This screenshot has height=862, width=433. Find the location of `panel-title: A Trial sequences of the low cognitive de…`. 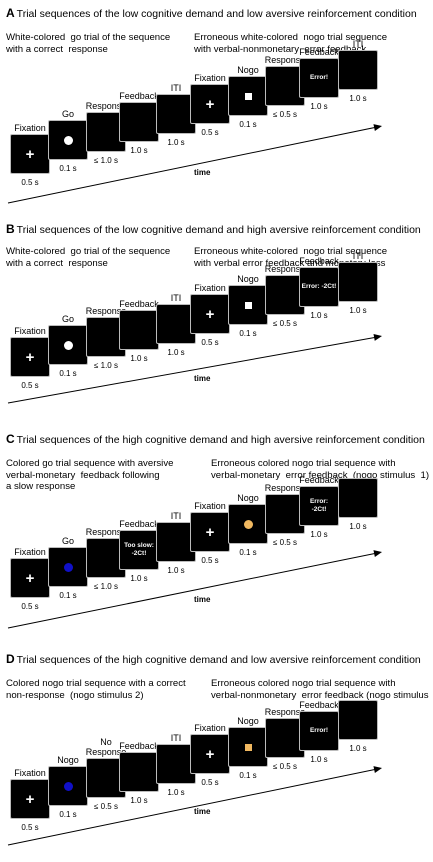

panel-title: A Trial sequences of the low cognitive de… is located at coordinates (211, 13).